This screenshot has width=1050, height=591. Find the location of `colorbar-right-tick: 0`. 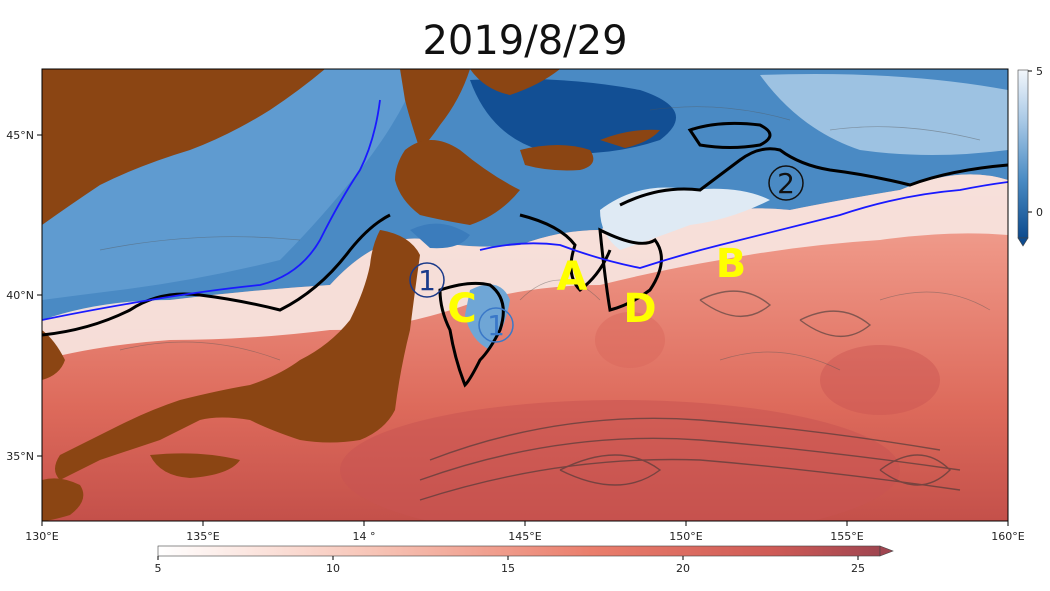

colorbar-right-tick: 0 is located at coordinates (1039, 212).